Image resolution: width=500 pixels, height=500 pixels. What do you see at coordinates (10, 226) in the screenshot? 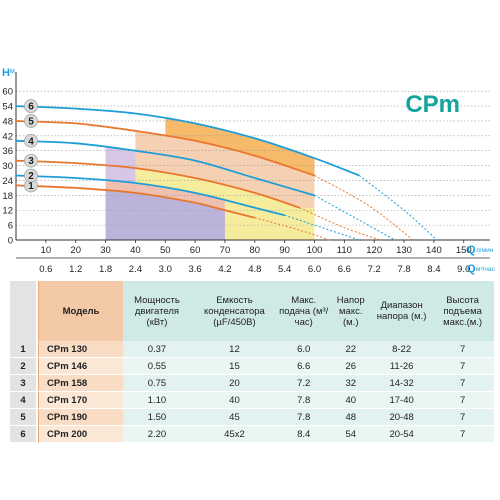
I see `y-tick-label: 6` at bounding box center [10, 226].